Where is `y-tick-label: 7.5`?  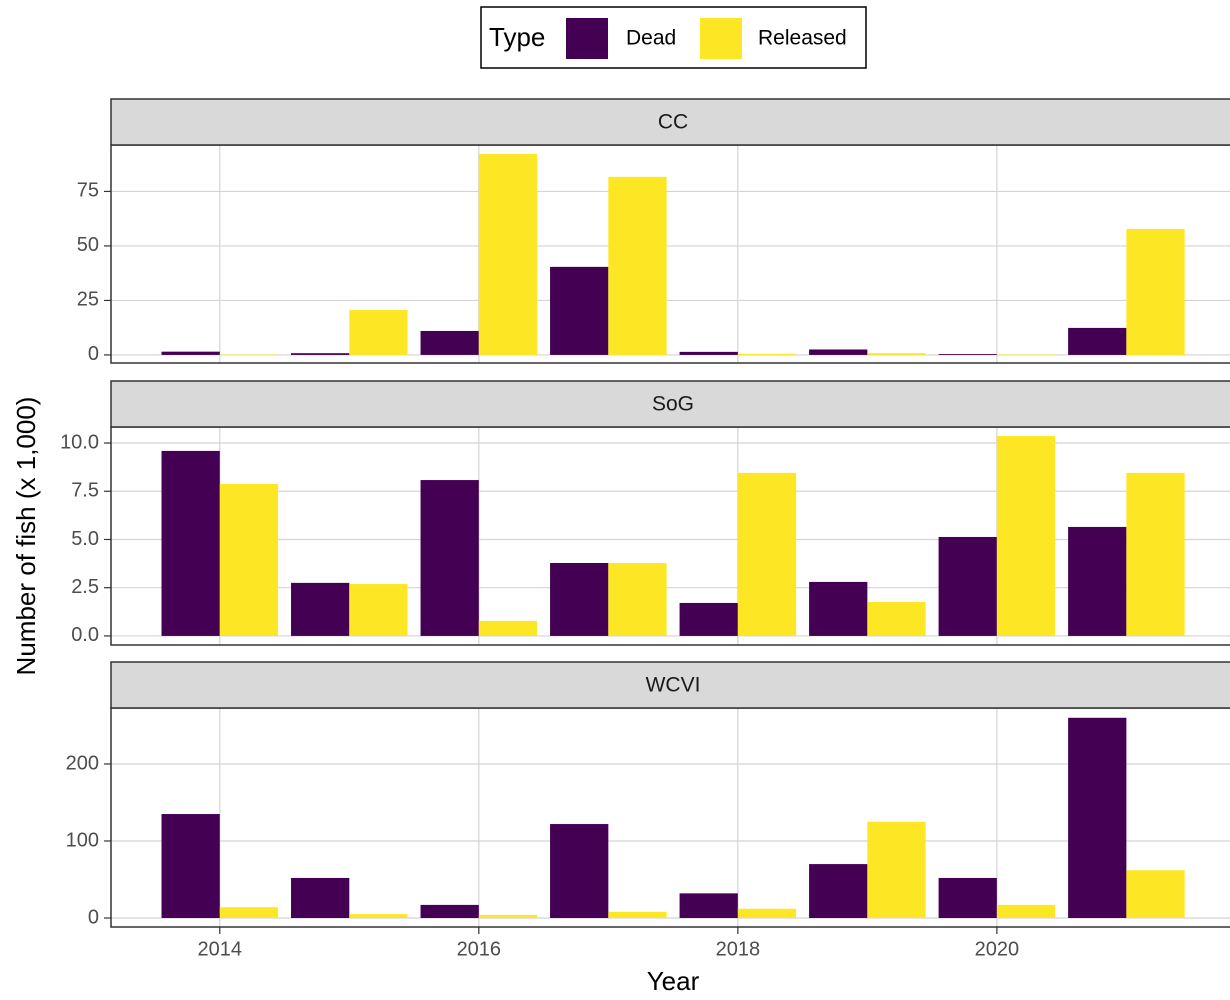 y-tick-label: 7.5 is located at coordinates (85, 491).